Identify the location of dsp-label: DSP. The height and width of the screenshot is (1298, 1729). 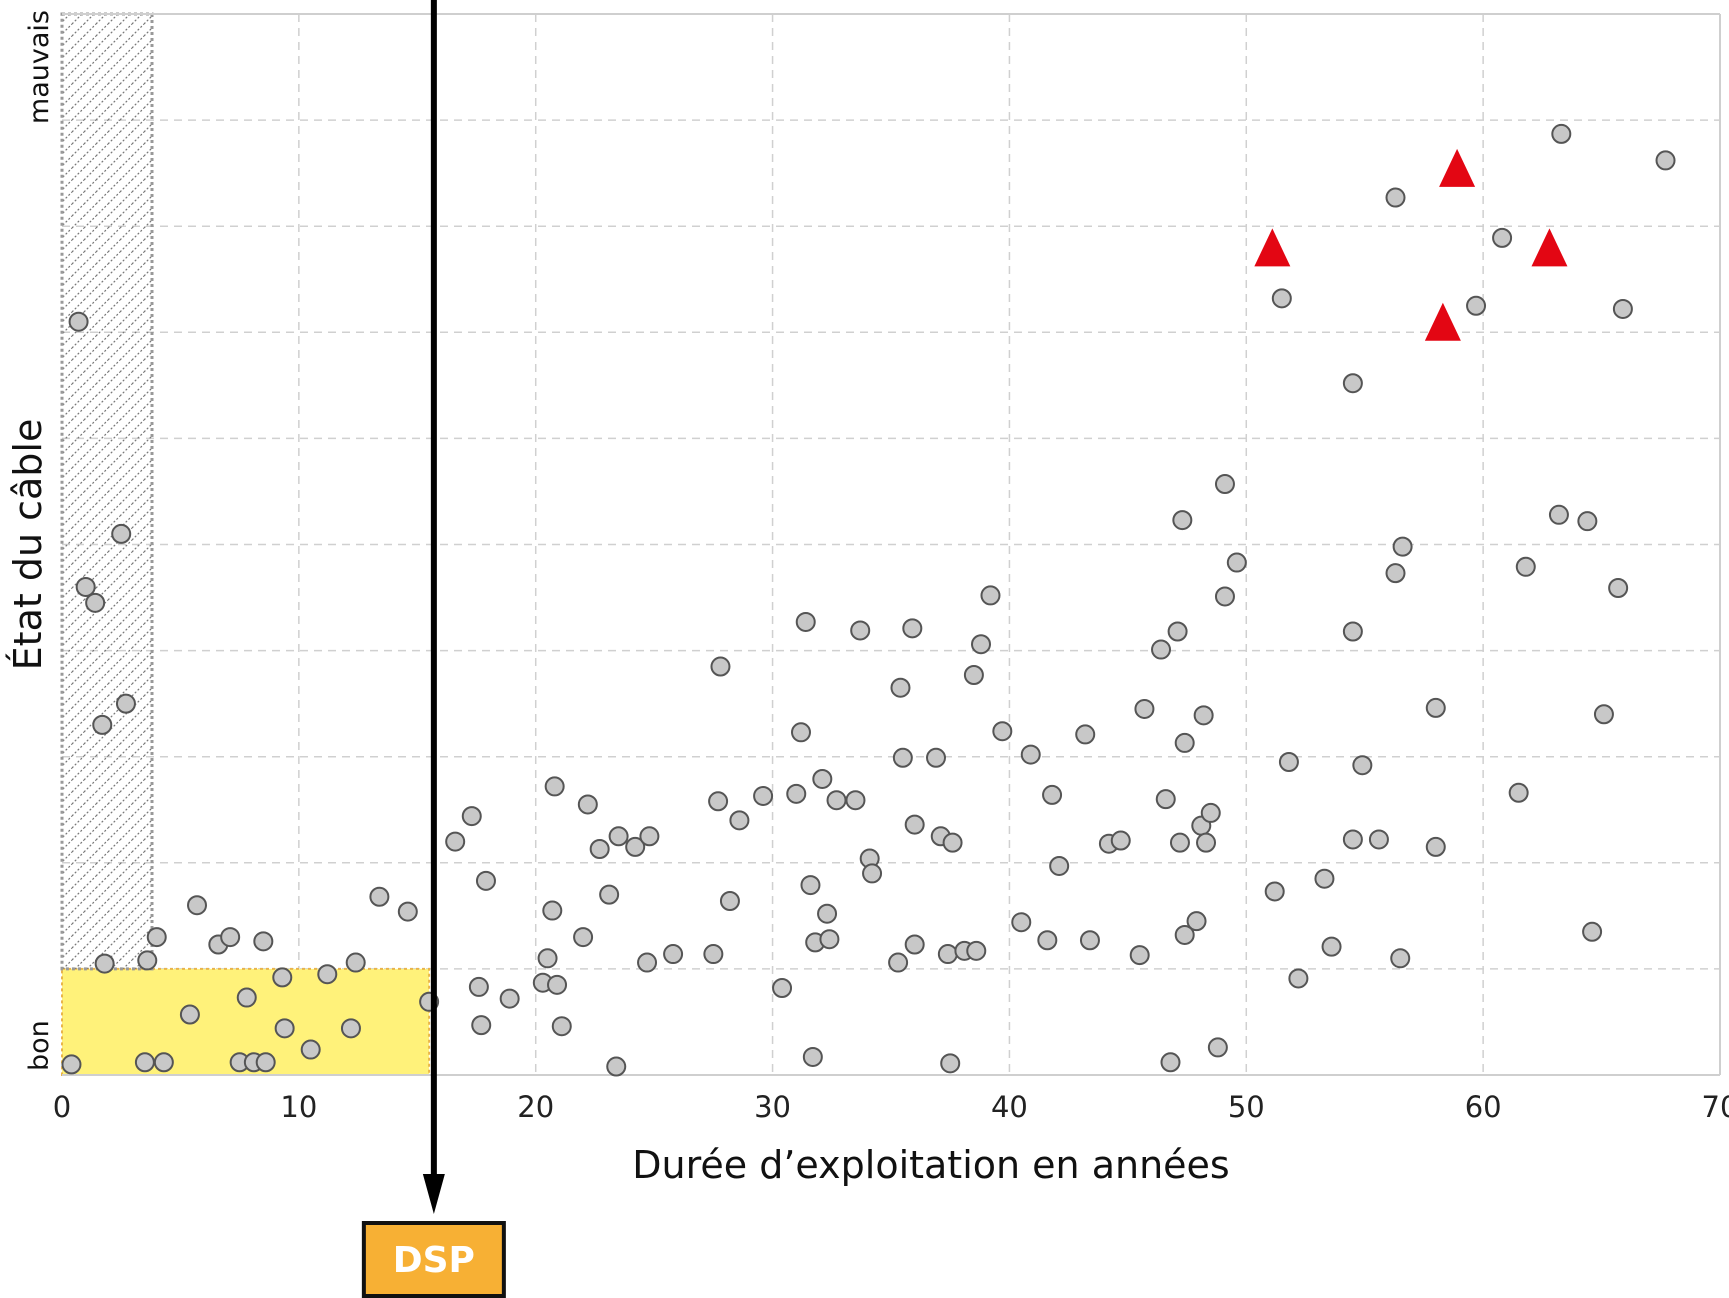
(434, 1260).